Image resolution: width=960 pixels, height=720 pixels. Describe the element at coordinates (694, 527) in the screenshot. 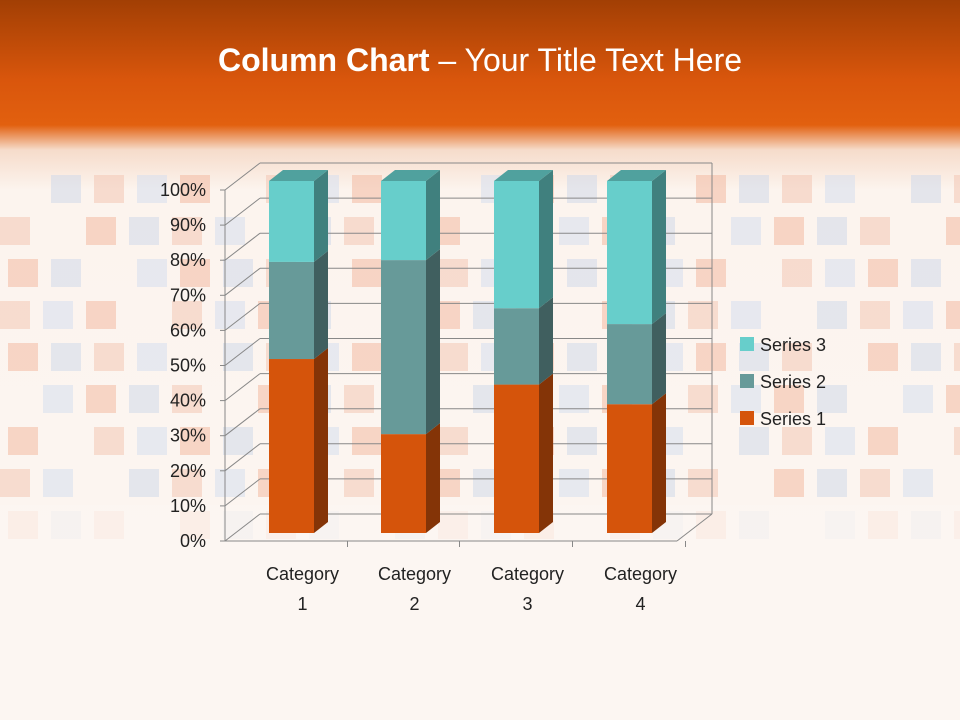

I see `floor-edge` at that location.